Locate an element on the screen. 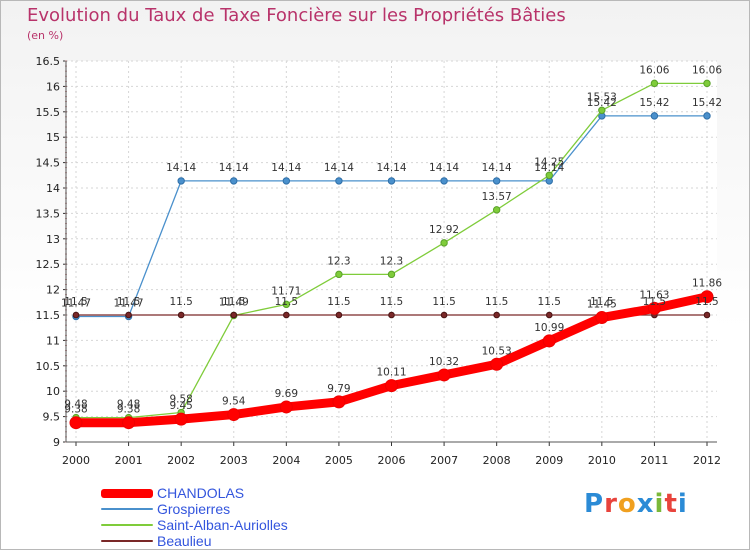  data-label: 11.63 is located at coordinates (654, 295).